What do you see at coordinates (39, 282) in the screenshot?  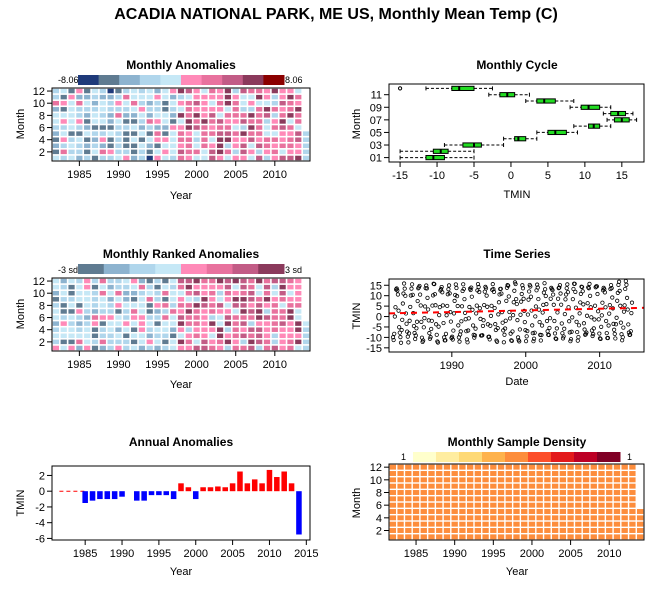 I see `ranked-y-tick-label-5: 12` at bounding box center [39, 282].